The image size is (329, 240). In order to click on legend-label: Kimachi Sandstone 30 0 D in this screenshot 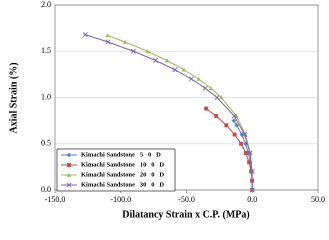, I will do `click(122, 184)`.